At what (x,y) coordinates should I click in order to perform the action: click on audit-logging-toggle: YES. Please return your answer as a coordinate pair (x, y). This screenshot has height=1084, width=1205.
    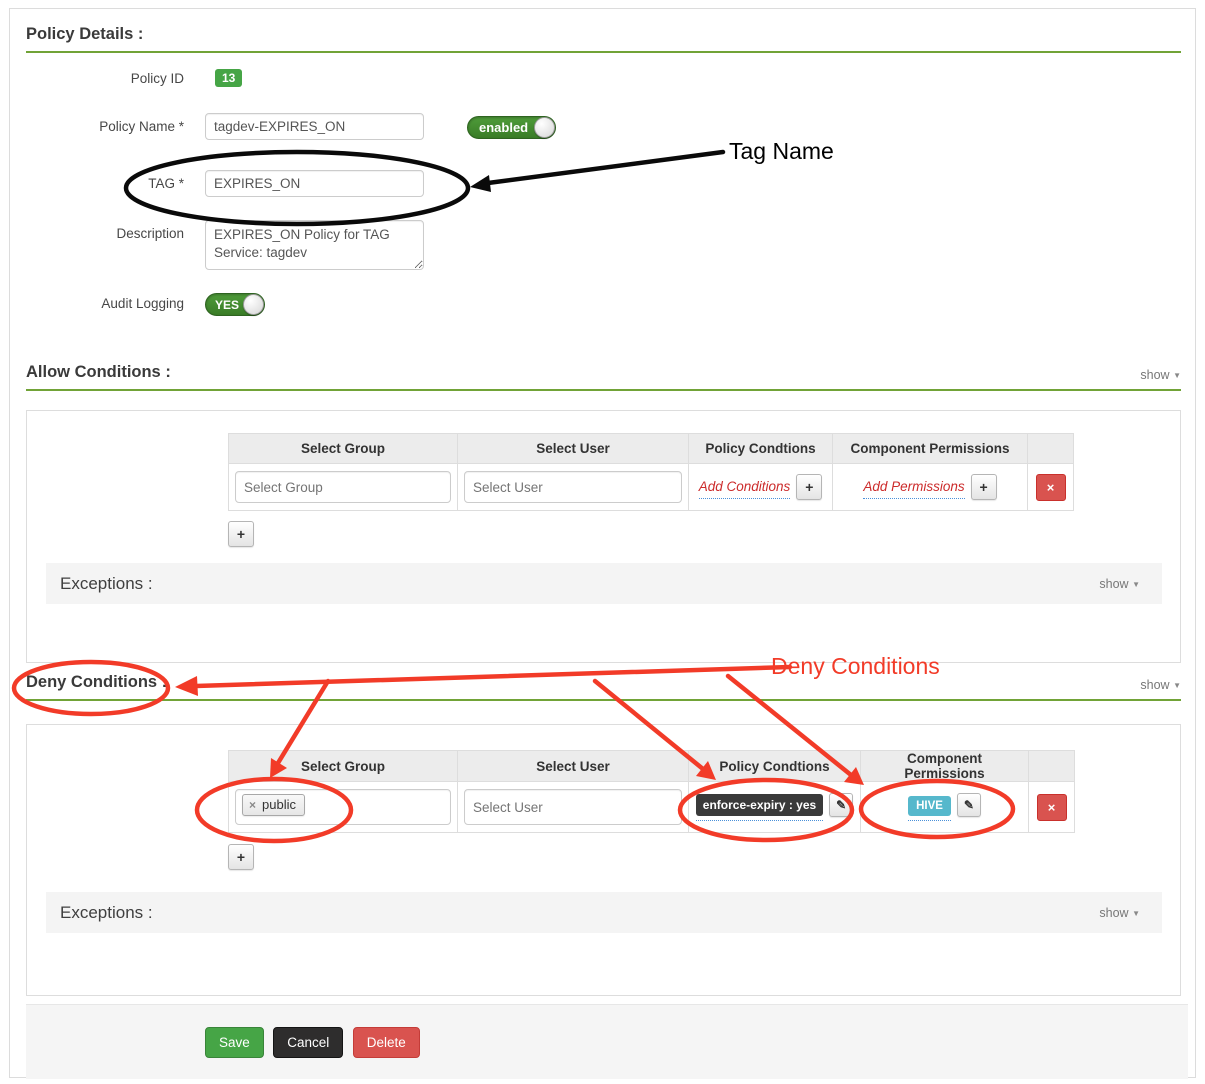
    Looking at the image, I should click on (235, 304).